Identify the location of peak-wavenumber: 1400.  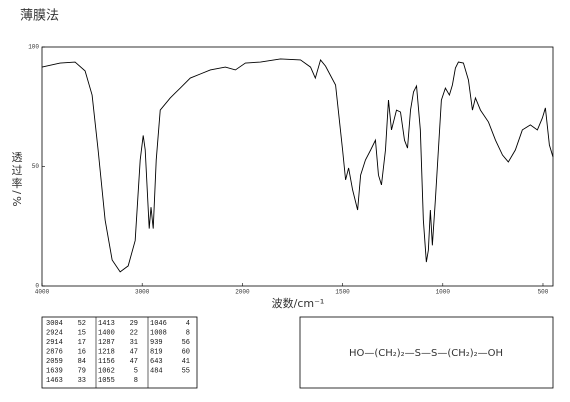
(106, 333).